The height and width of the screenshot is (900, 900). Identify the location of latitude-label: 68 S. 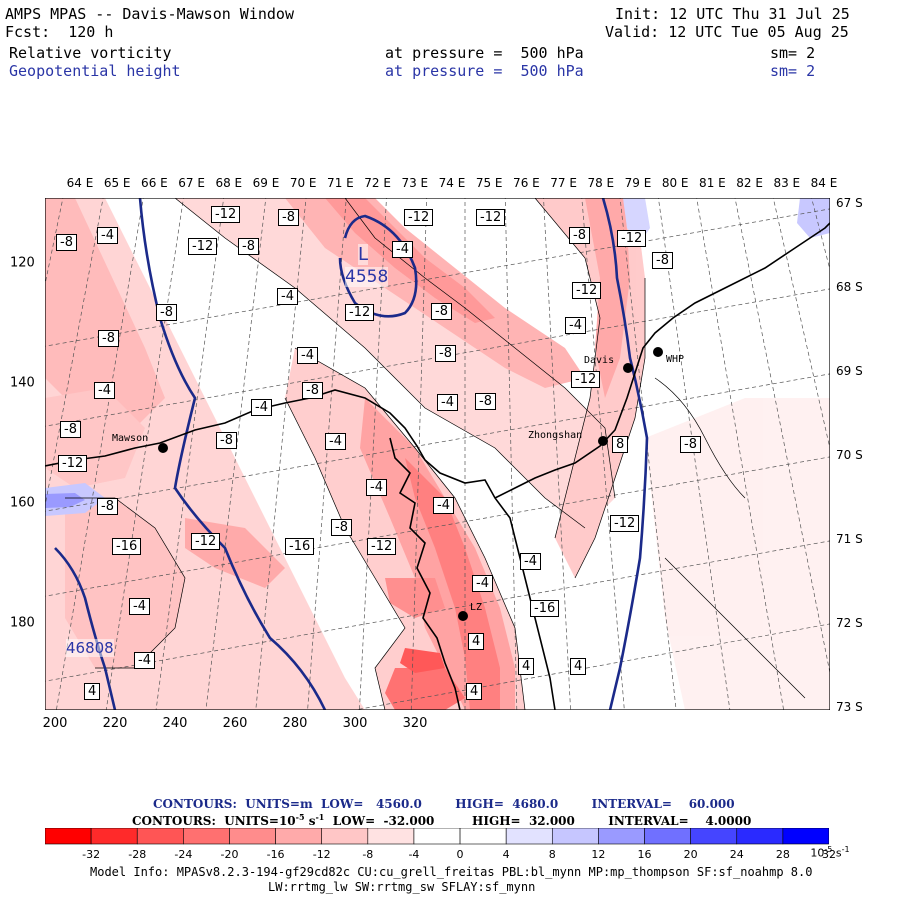
(849, 287).